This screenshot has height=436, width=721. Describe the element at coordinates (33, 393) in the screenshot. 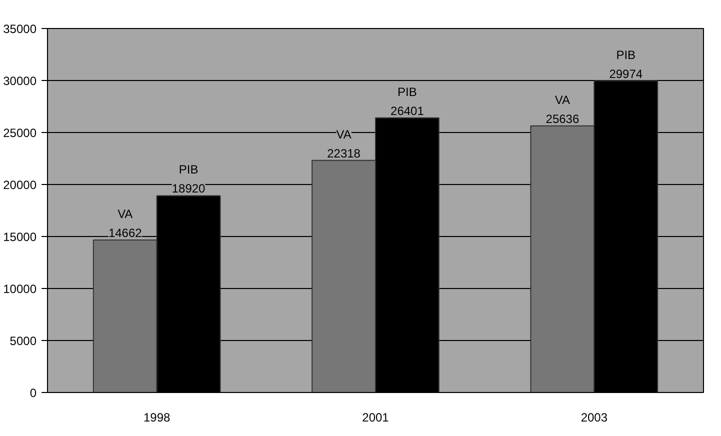

I see `y-tick-label: 0` at that location.